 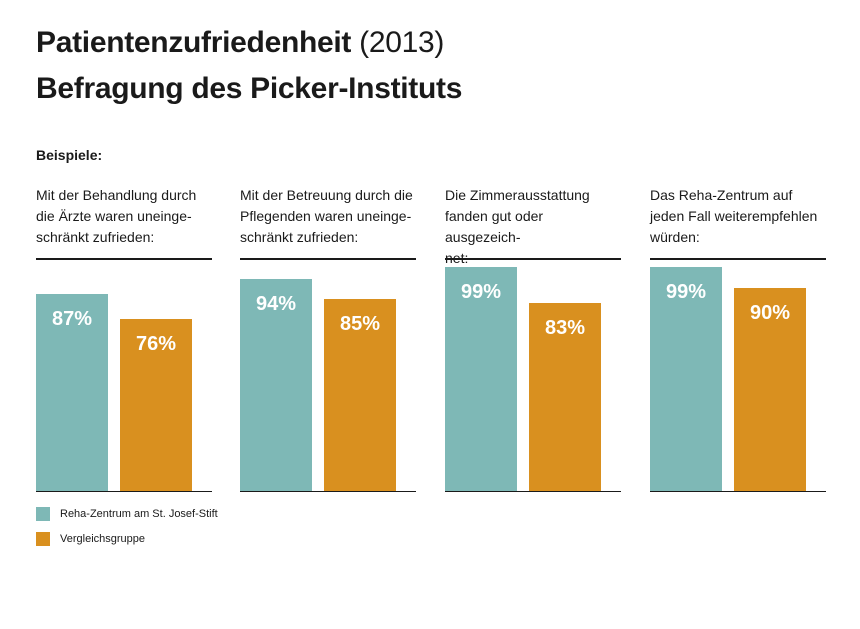 I want to click on bar-group: 99% 83%, so click(x=545, y=378).